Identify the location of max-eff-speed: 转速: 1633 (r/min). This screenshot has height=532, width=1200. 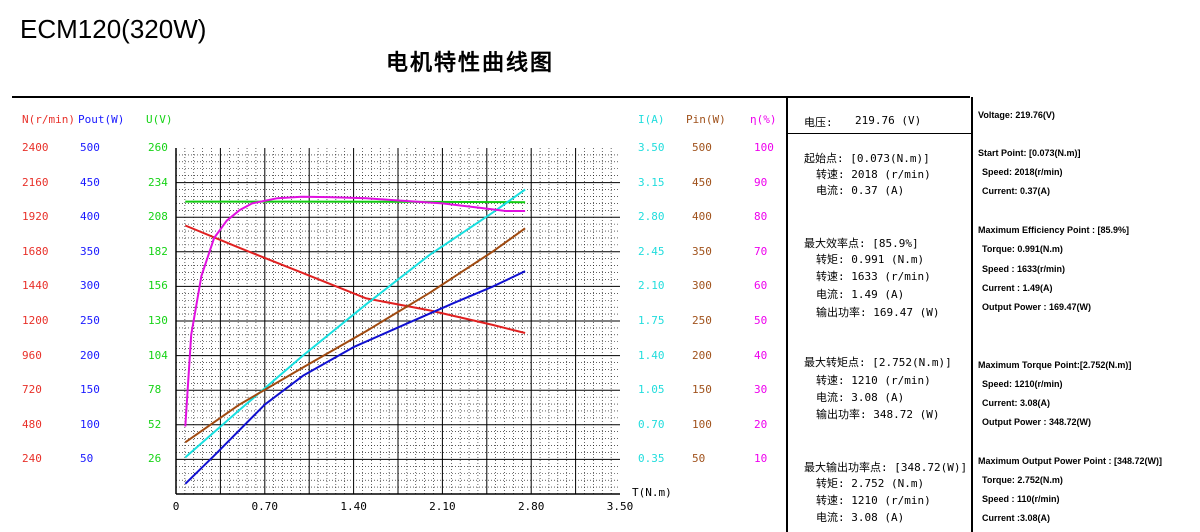
(873, 276).